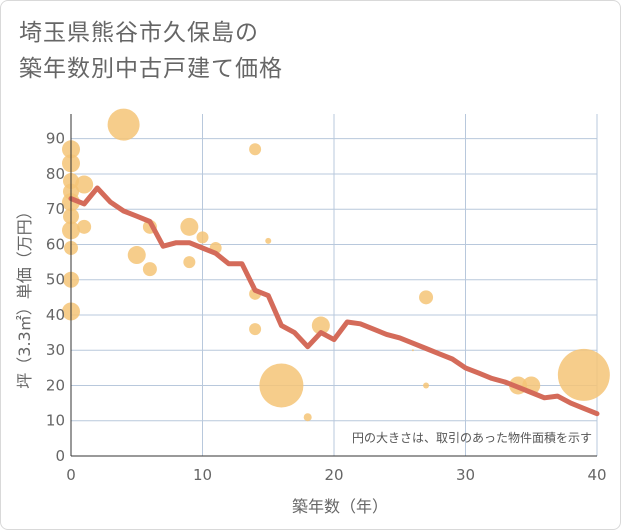  I want to click on chart-title-line-2: 築年数別中古戸建て価格, so click(151, 69).